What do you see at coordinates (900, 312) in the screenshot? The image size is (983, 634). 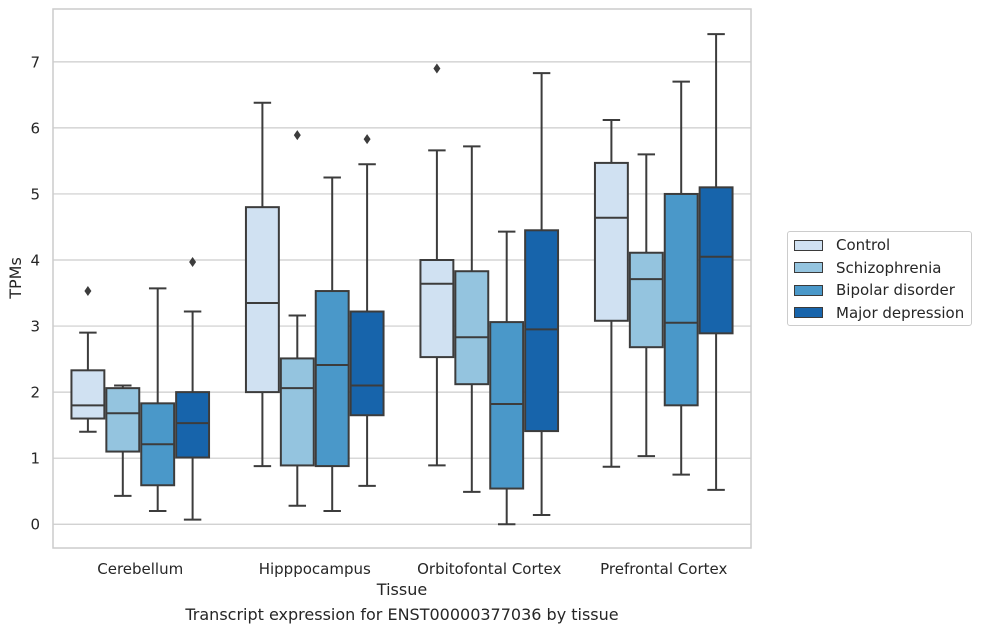 I see `legend-label: Major depression` at bounding box center [900, 312].